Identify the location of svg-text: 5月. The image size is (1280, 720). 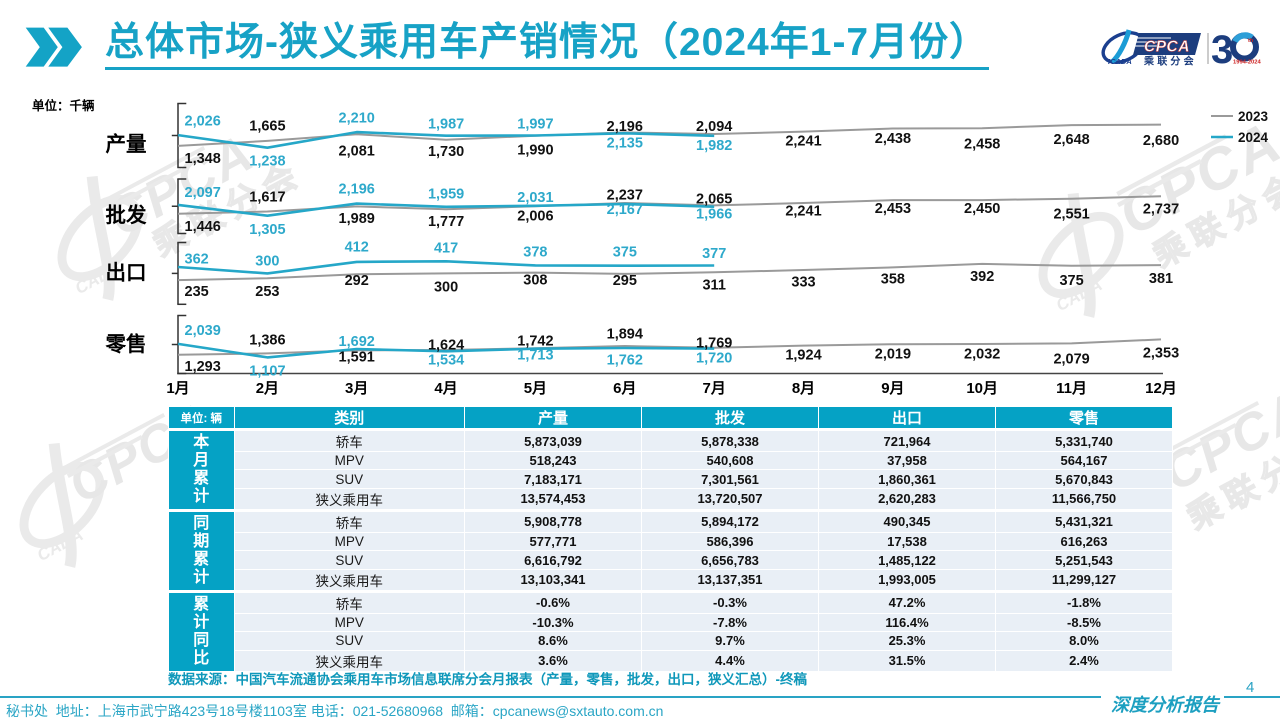
(535, 388).